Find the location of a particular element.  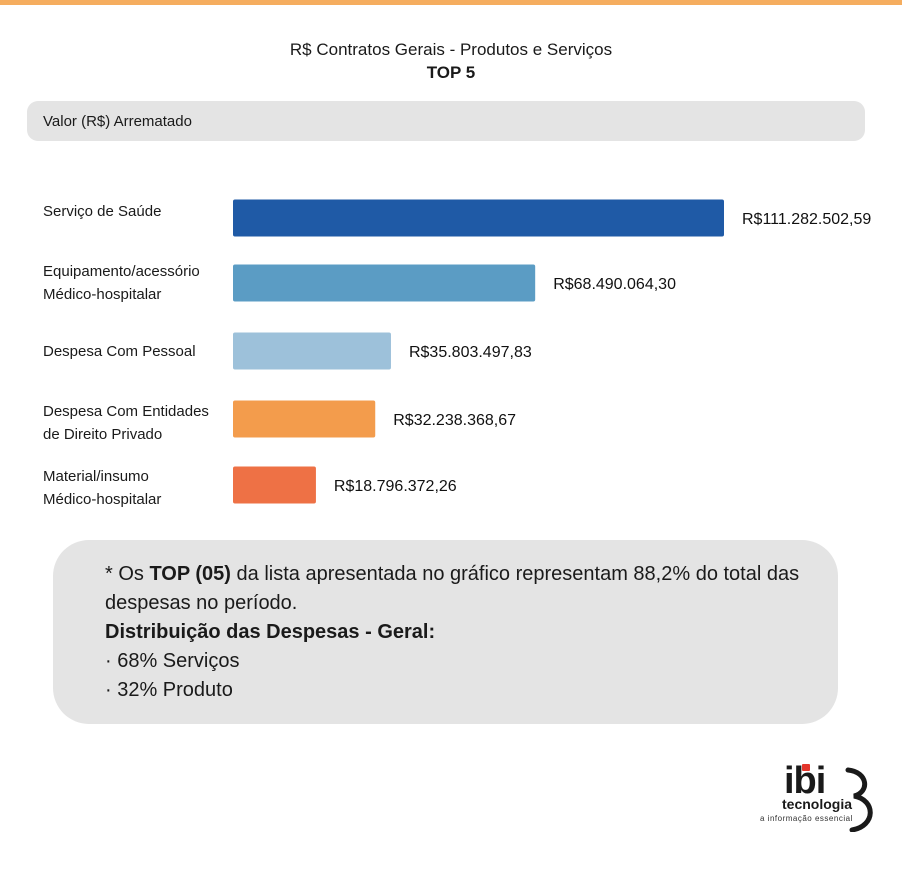

top-count-emphasis: TOP (05) is located at coordinates (190, 574).